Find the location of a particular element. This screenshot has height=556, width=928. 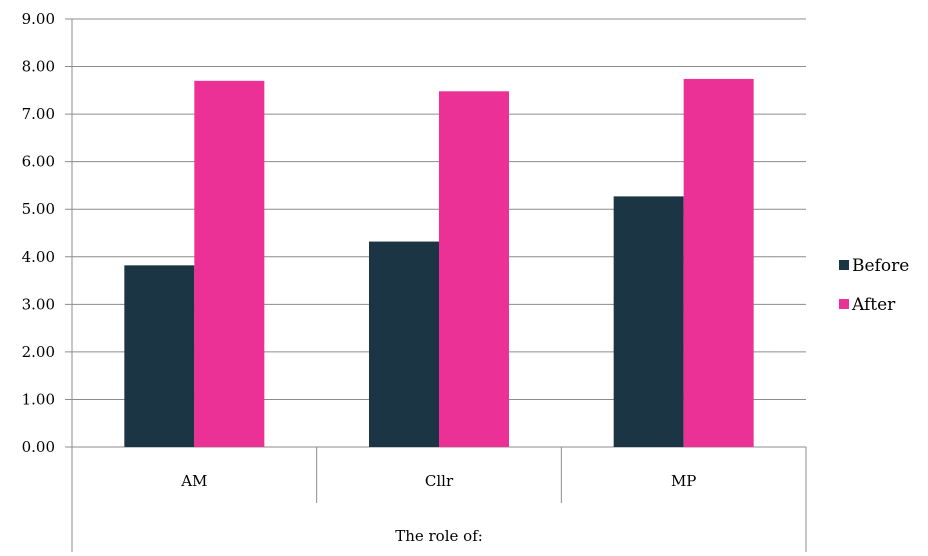

y-tick-label: 1.00 is located at coordinates (38, 399).